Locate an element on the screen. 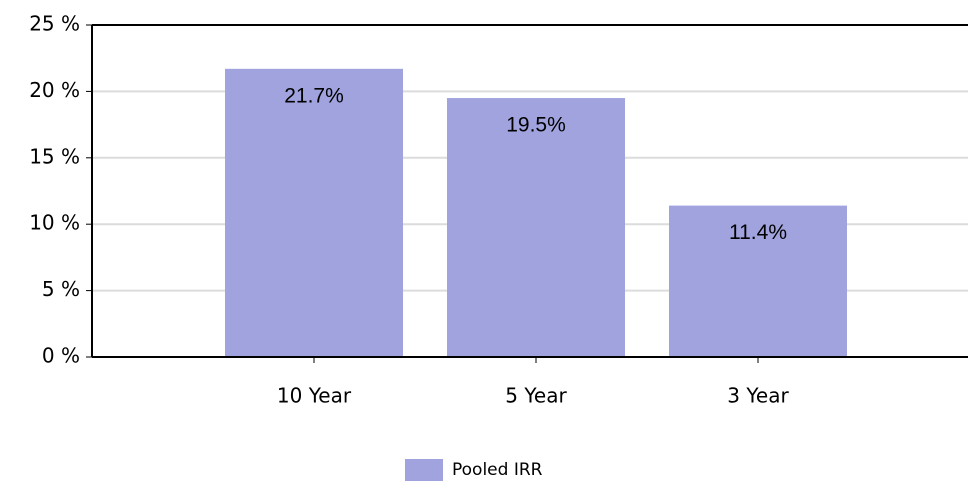  x-tick-label: 3 Year is located at coordinates (758, 396).